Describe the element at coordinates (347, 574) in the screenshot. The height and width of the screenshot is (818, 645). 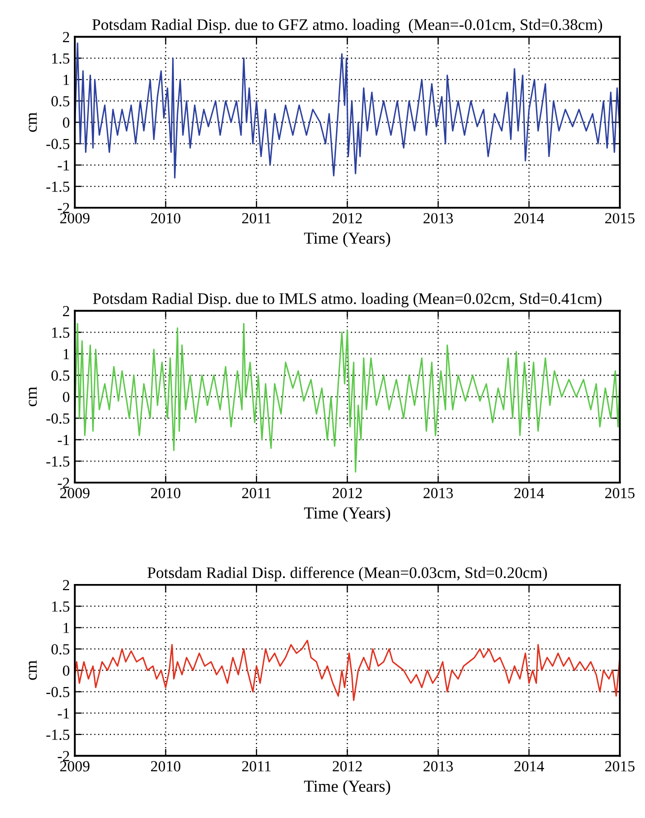
I see `chart-title: Potsdam Radial Disp. difference (Mean=0.03cm, Std=0.20cm)` at that location.